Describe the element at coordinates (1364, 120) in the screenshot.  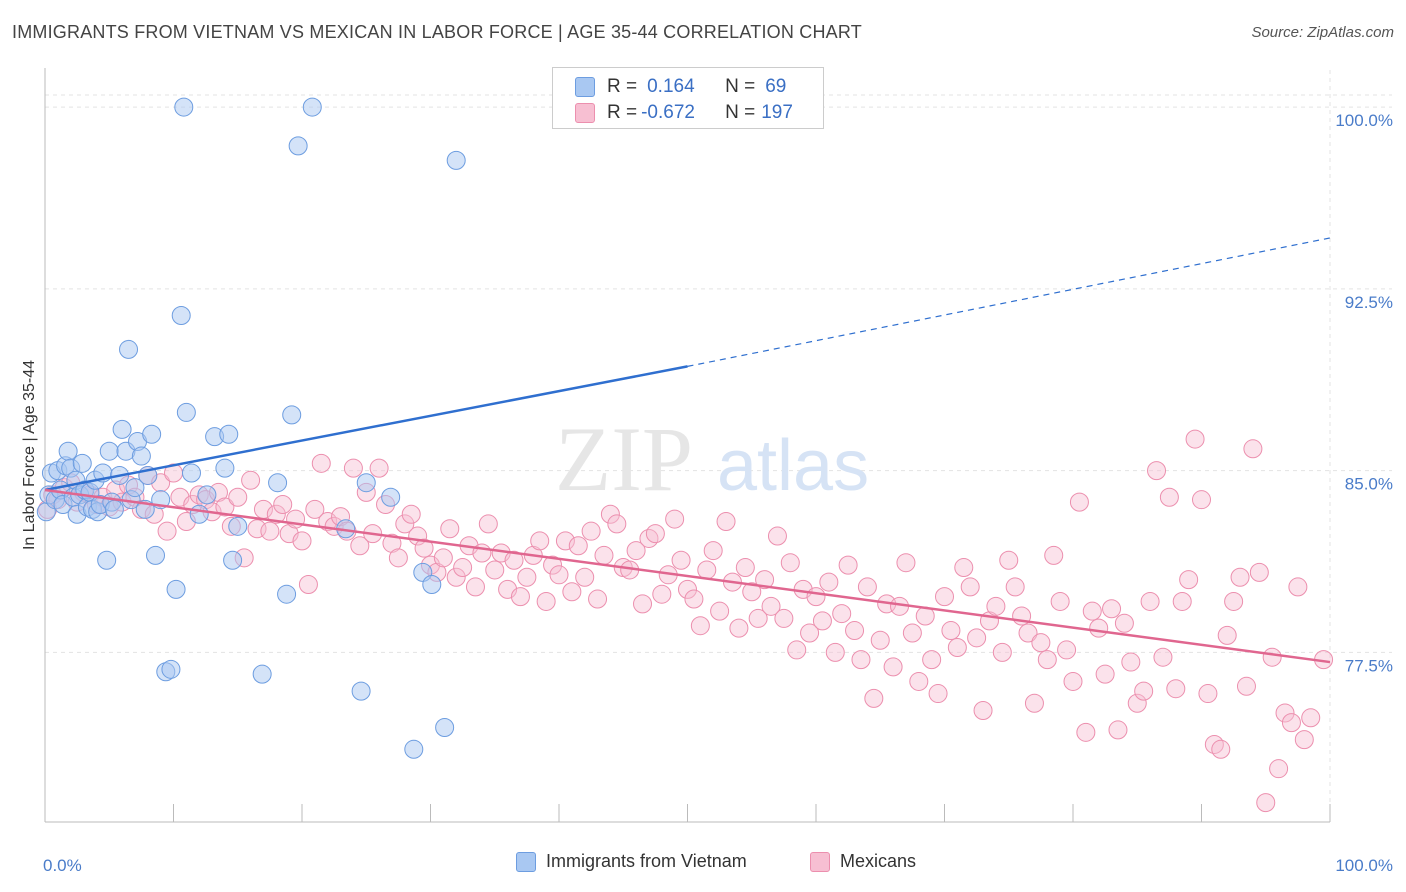
I see `y-tick-label: 100.0%` at that location.